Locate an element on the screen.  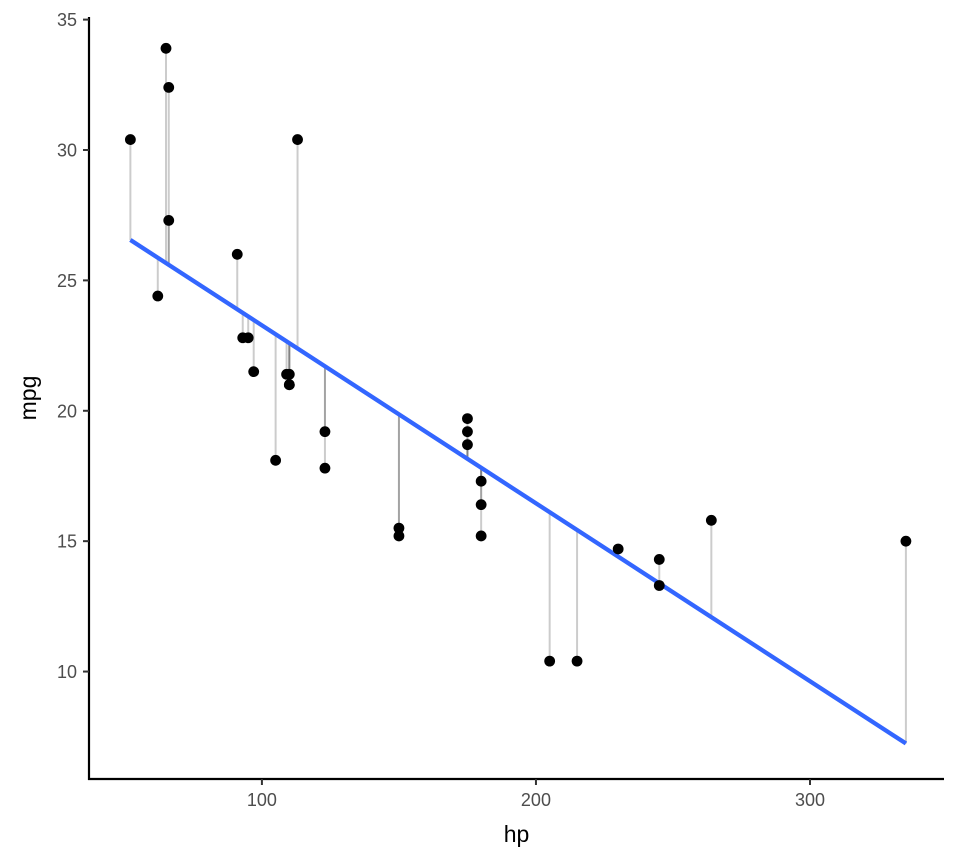
y-tick-label: 25 is located at coordinates (67, 281).